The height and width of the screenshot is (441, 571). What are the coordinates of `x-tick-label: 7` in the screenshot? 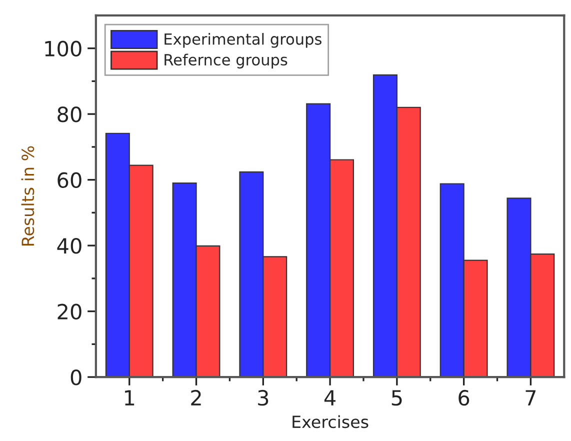 It's located at (531, 398).